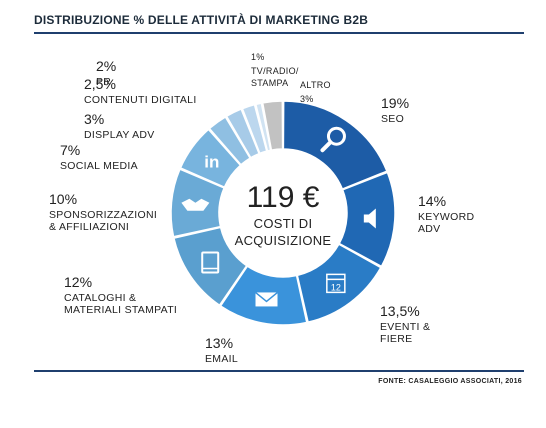 The height and width of the screenshot is (428, 546). What do you see at coordinates (279, 371) in the screenshot?
I see `bottom-divider` at bounding box center [279, 371].